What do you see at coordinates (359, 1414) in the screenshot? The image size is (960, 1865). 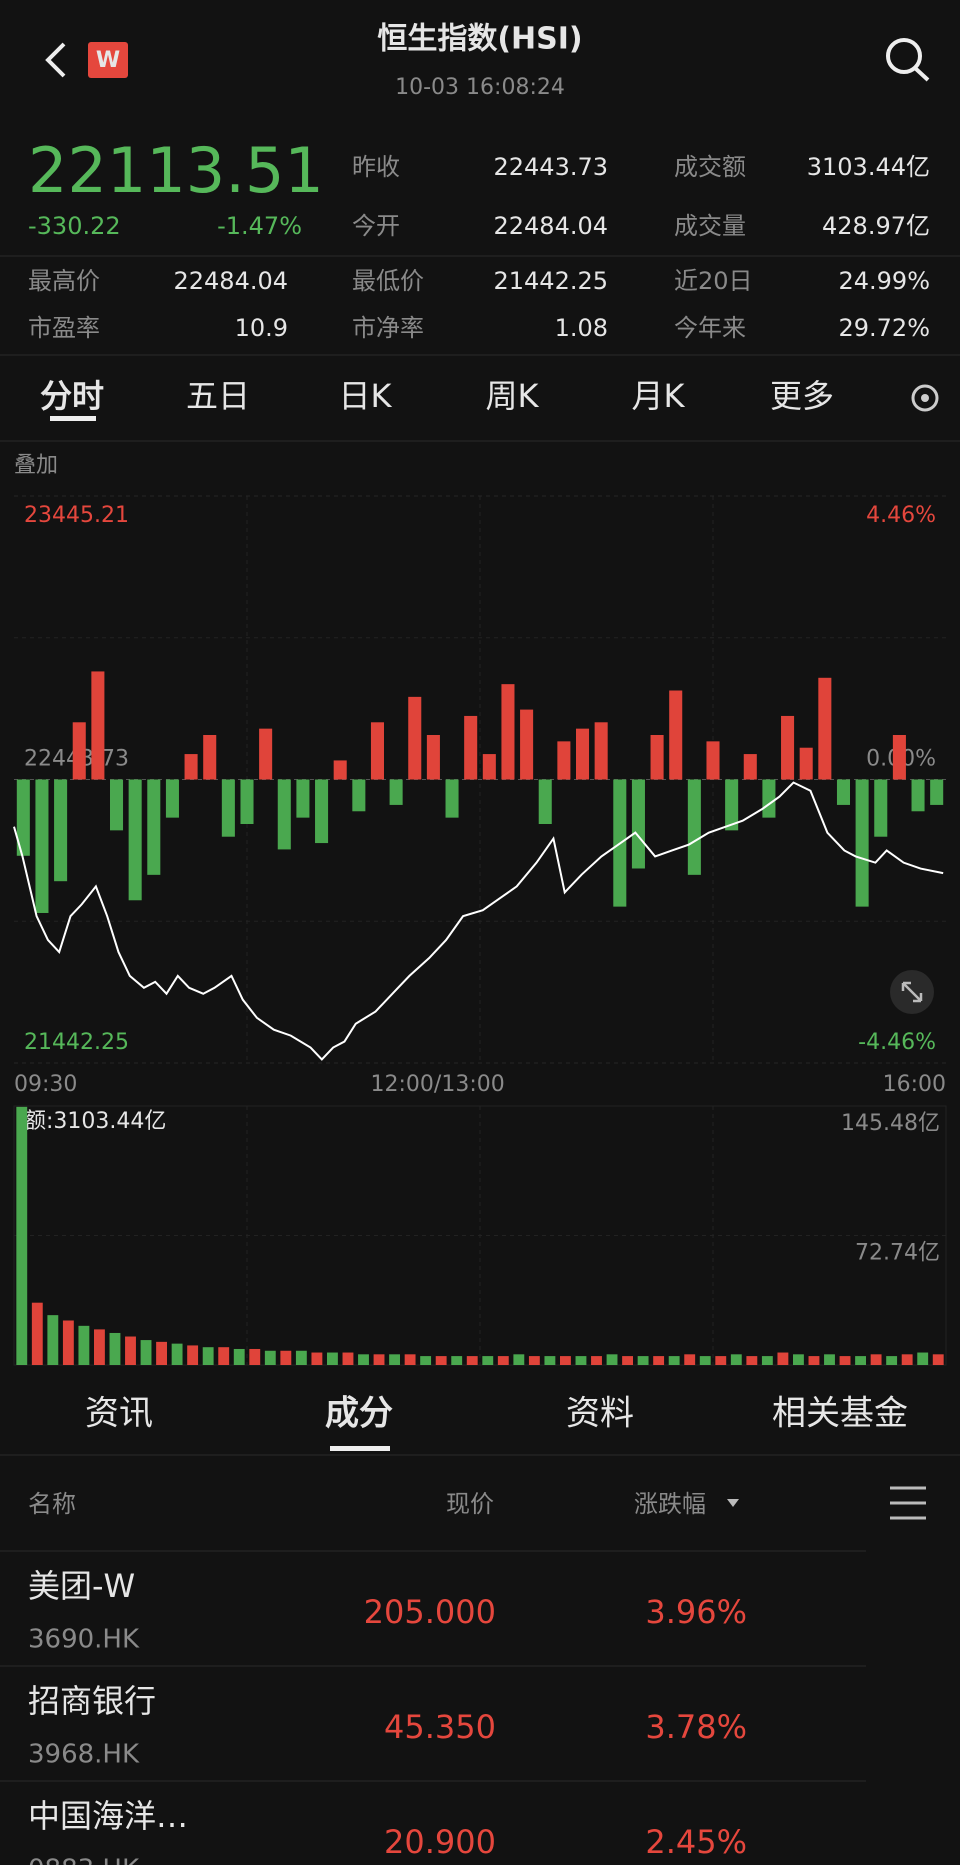 I see `section-tab: 成分` at bounding box center [359, 1414].